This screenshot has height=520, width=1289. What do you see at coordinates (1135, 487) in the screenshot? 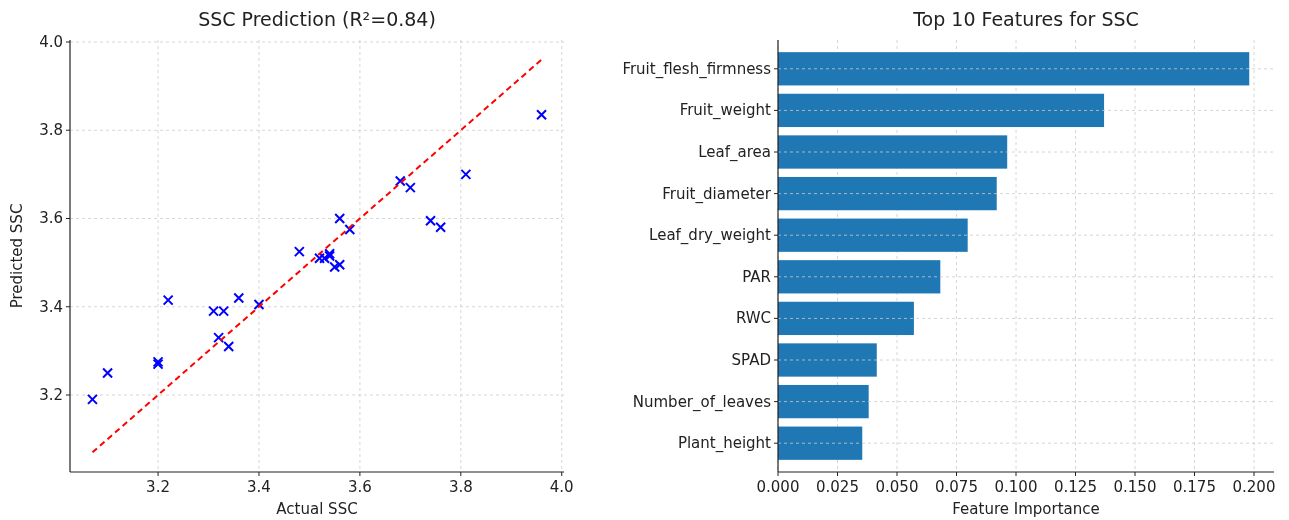
I see `x-tick-label: 0.150` at bounding box center [1135, 487].